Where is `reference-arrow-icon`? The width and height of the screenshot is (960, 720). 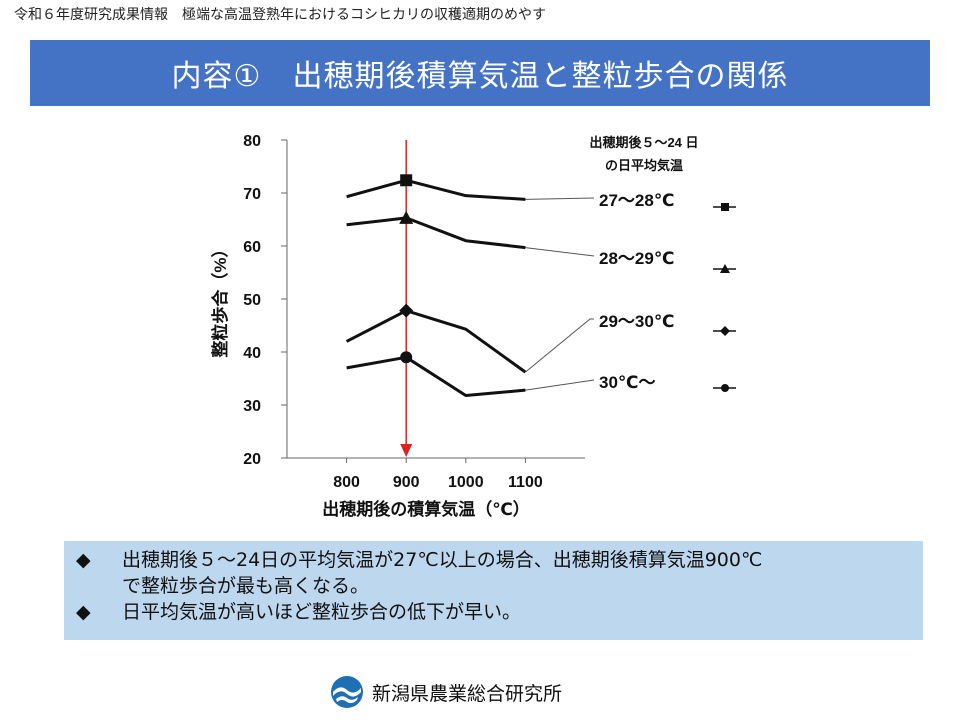
reference-arrow-icon is located at coordinates (406, 450).